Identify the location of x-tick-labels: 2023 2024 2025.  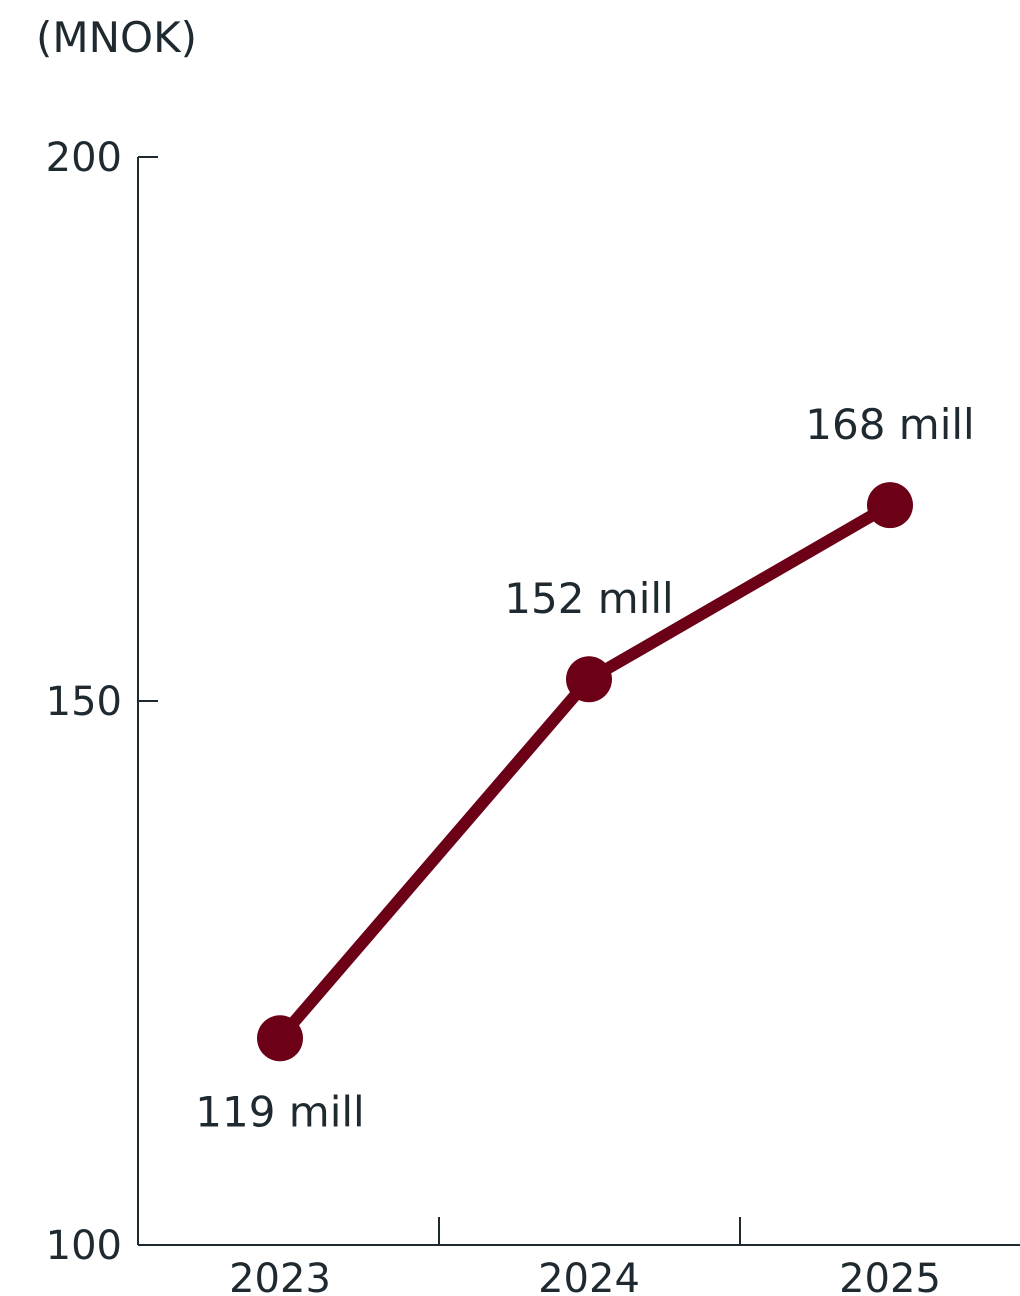
(585, 1276).